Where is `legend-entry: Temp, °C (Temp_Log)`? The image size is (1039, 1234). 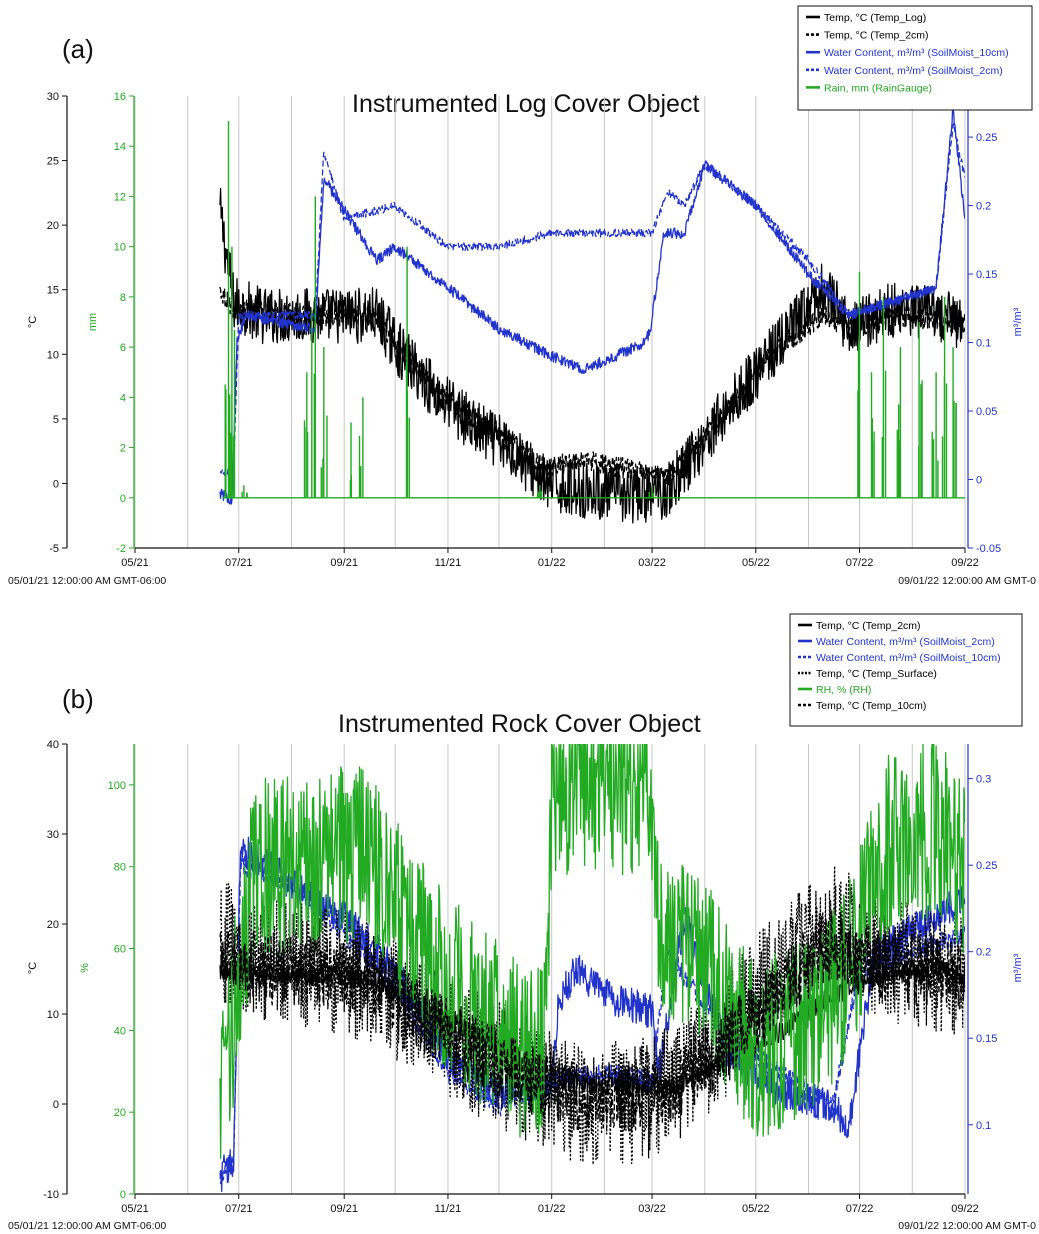
legend-entry: Temp, °C (Temp_Log) is located at coordinates (875, 18).